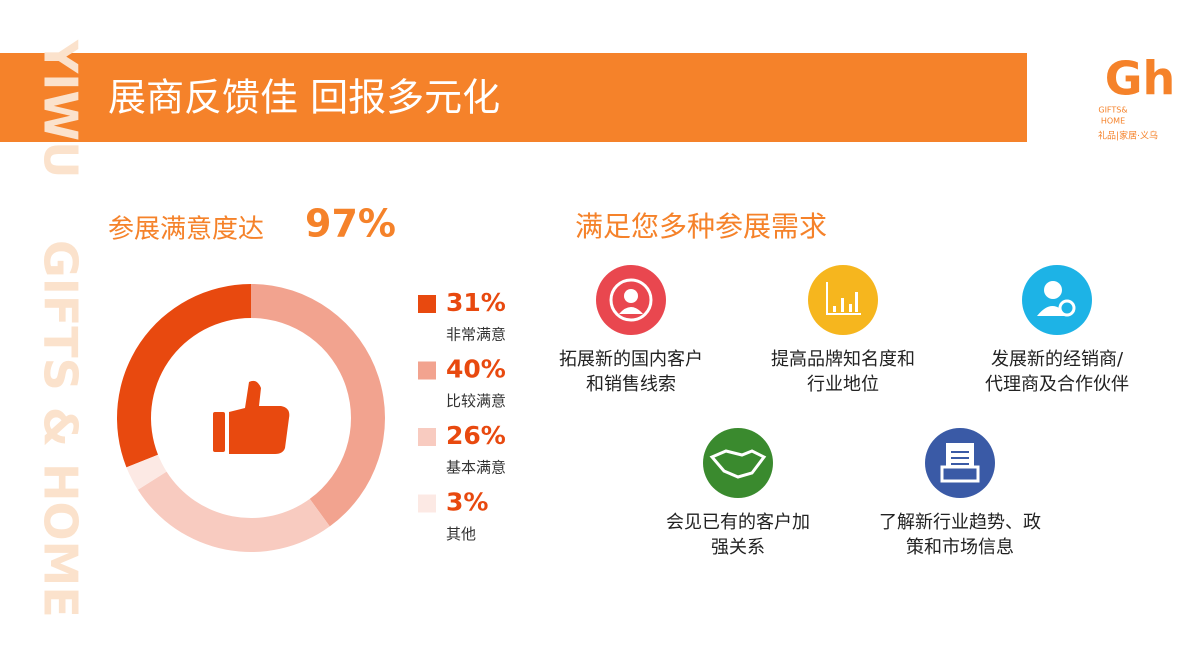 This screenshot has width=1197, height=672. I want to click on need-label: 行业地位, so click(843, 384).